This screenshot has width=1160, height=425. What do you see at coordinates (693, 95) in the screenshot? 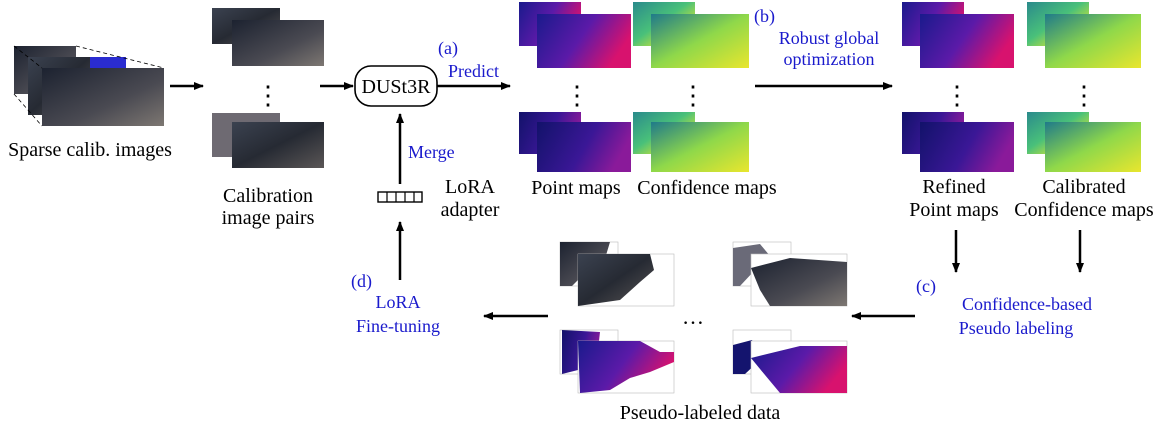
I see `conf-vdots: ⋮` at bounding box center [693, 95].